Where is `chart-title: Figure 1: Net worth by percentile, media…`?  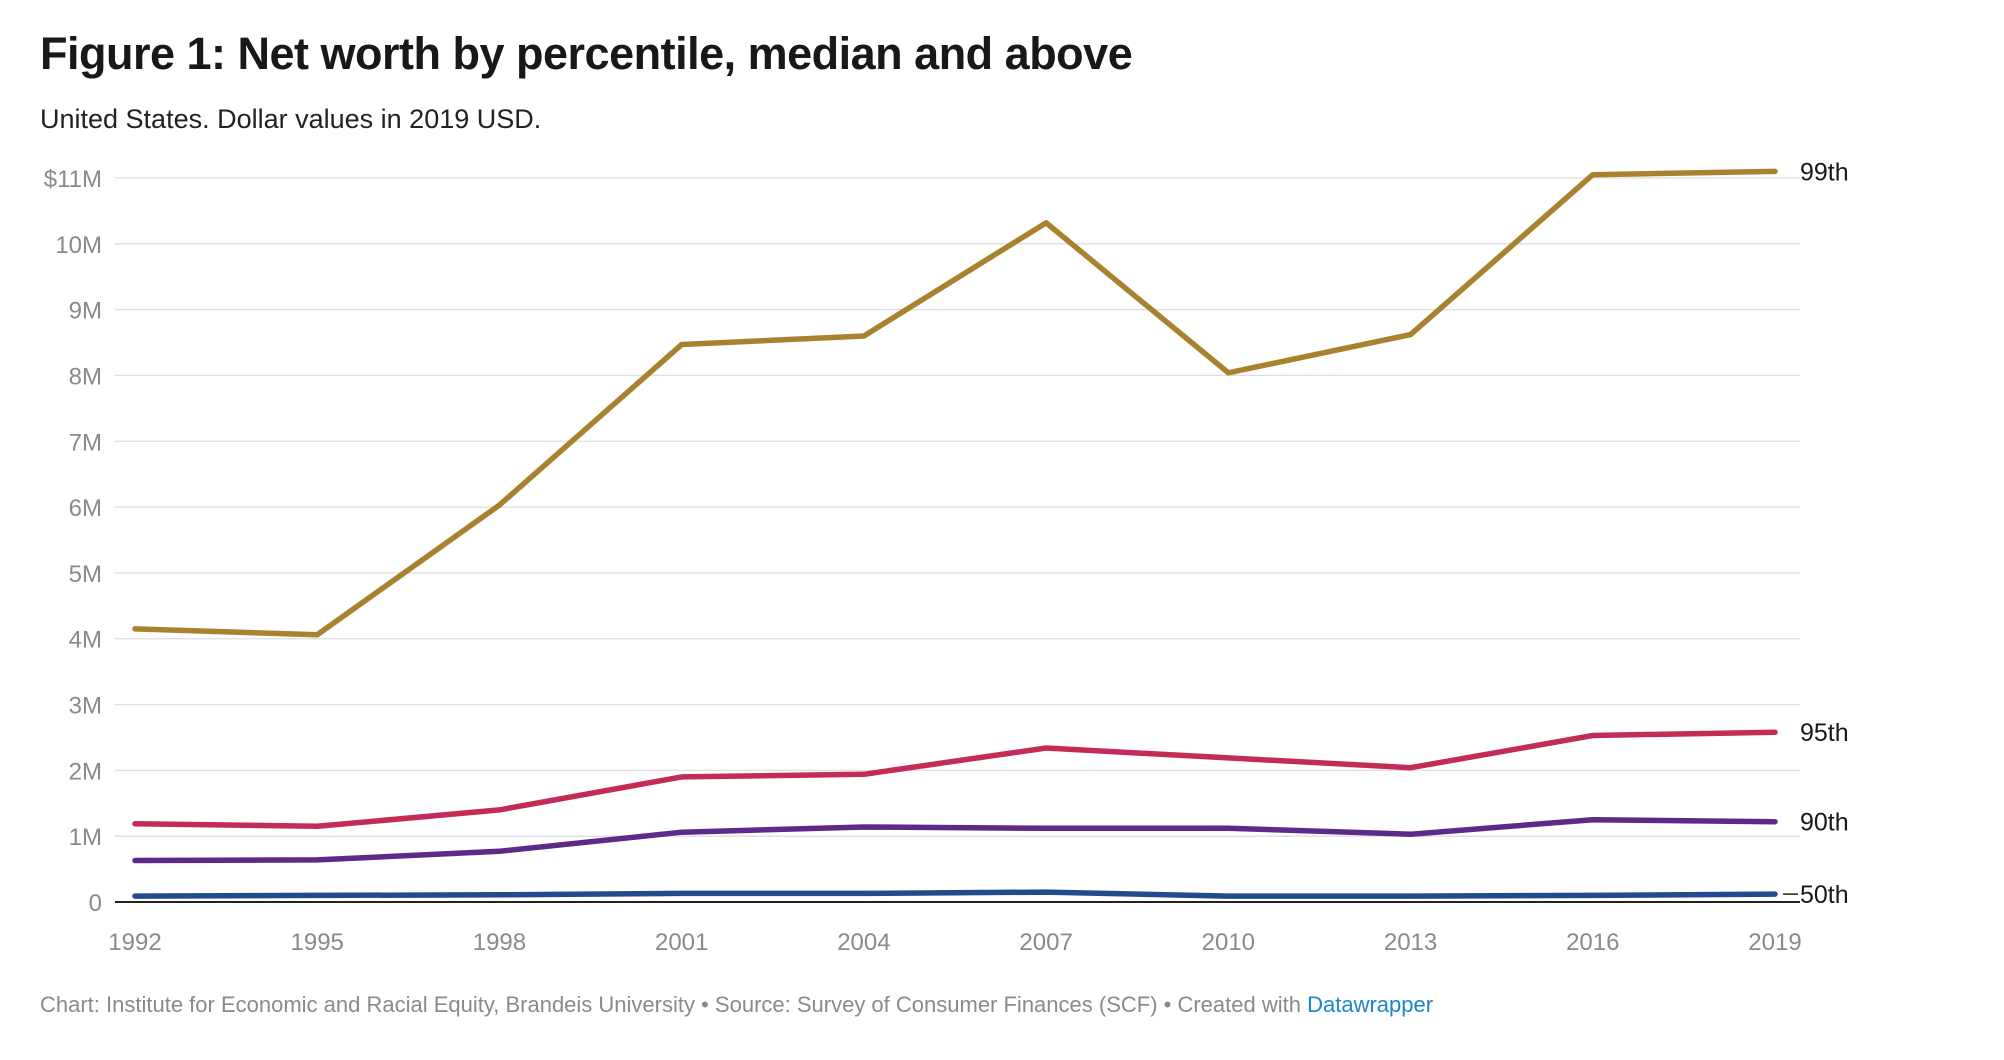 chart-title: Figure 1: Net worth by percentile, media… is located at coordinates (586, 53).